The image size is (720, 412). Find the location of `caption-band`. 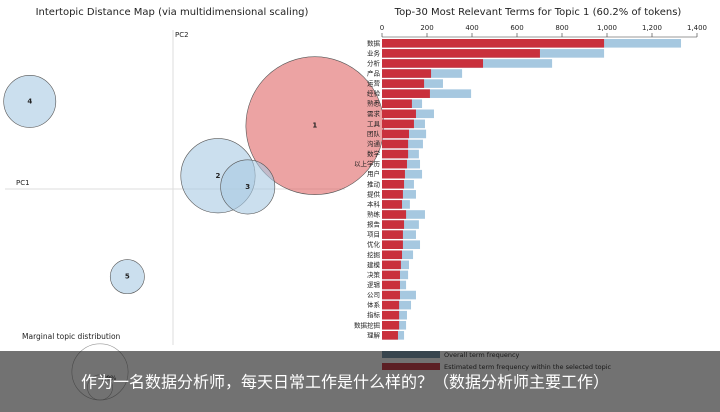

caption-band is located at coordinates (360, 381).